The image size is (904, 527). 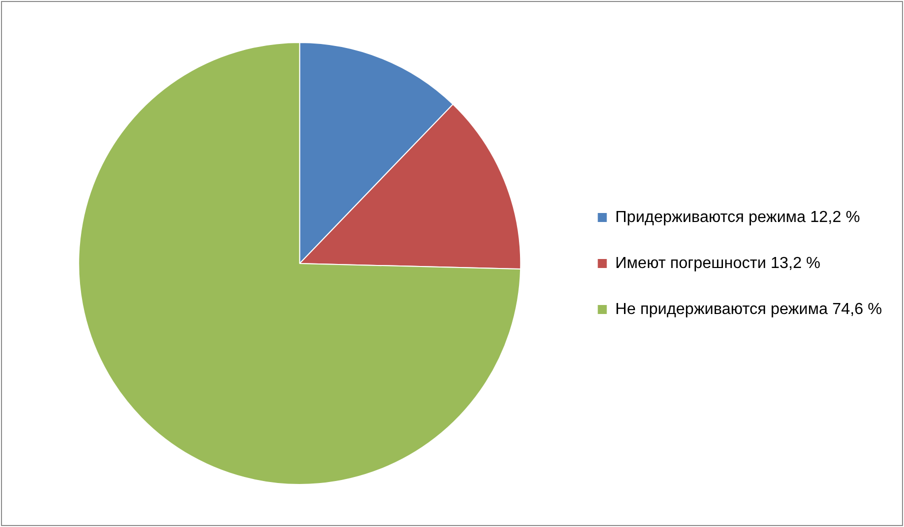 I want to click on legend-label: Придерживаются режима 12,2 %, so click(x=737, y=217).